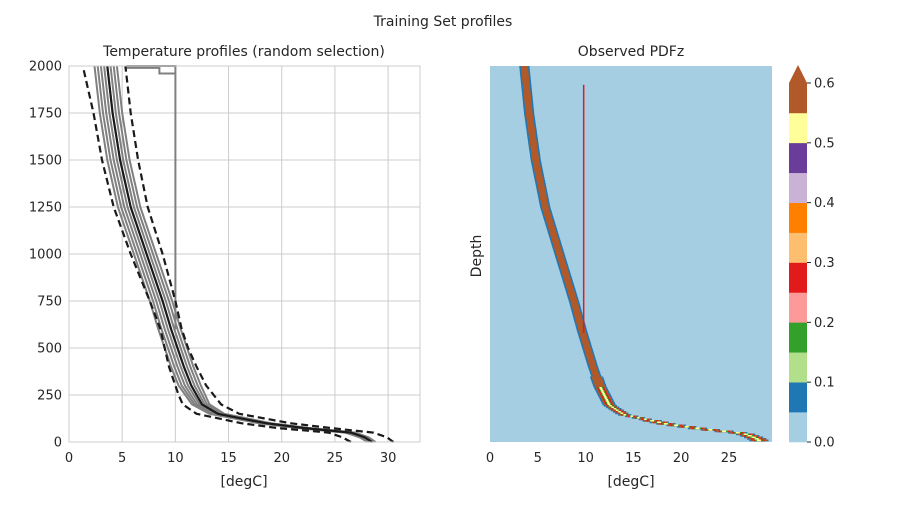 Image resolution: width=904 pixels, height=510 pixels. What do you see at coordinates (611, 458) in the screenshot?
I see `right-x-tick-labels: 0 5 10 15 20 25` at bounding box center [611, 458].